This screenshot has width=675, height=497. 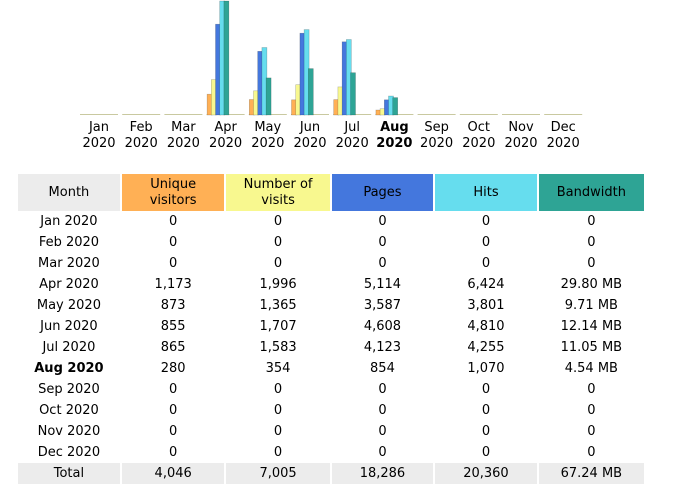 I want to click on month-tick-label-aug: Aug 2020, so click(x=394, y=135).